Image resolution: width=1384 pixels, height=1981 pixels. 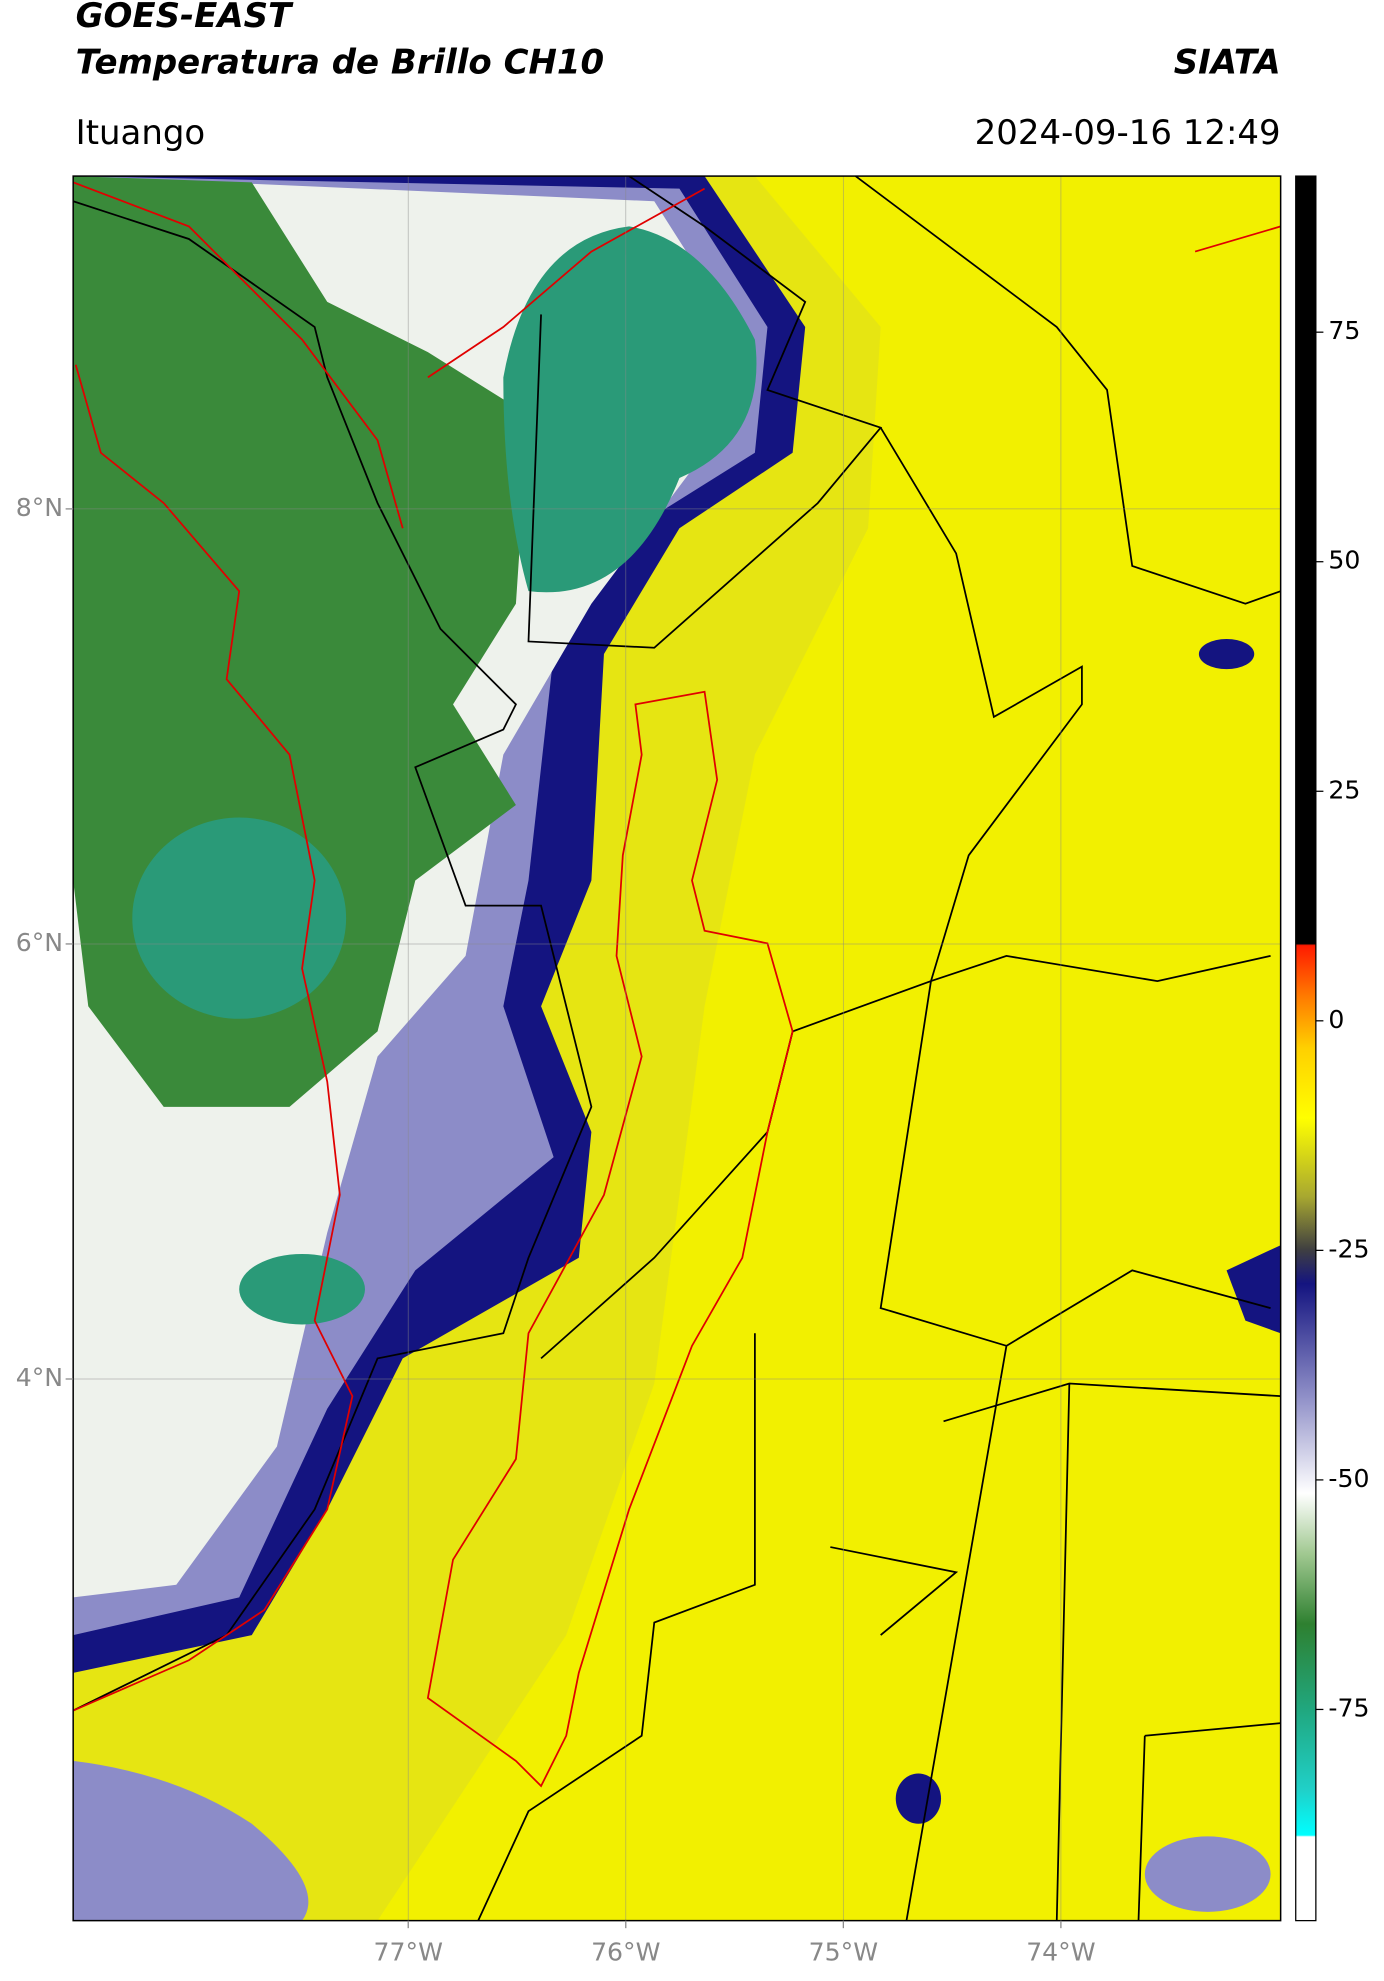 What do you see at coordinates (185, 18) in the screenshot?
I see `title: GOES-EAST` at bounding box center [185, 18].